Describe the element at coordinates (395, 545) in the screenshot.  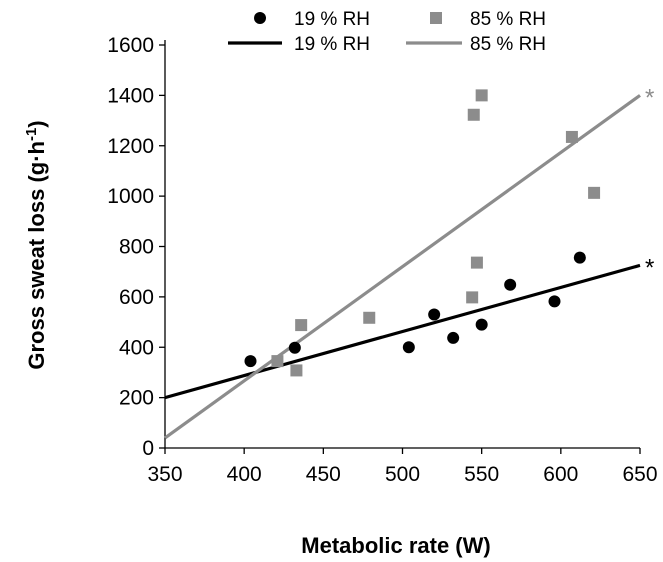
I see `x-axis-title: Metabolic rate (W)` at that location.